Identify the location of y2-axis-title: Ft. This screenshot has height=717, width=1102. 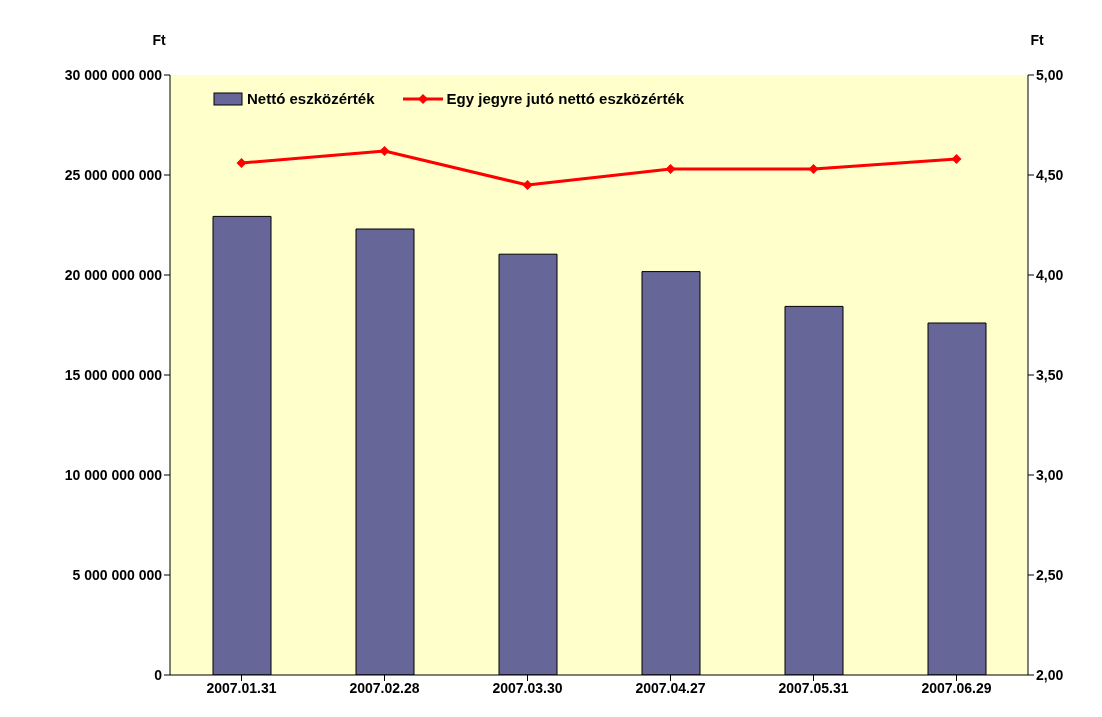
(1037, 40).